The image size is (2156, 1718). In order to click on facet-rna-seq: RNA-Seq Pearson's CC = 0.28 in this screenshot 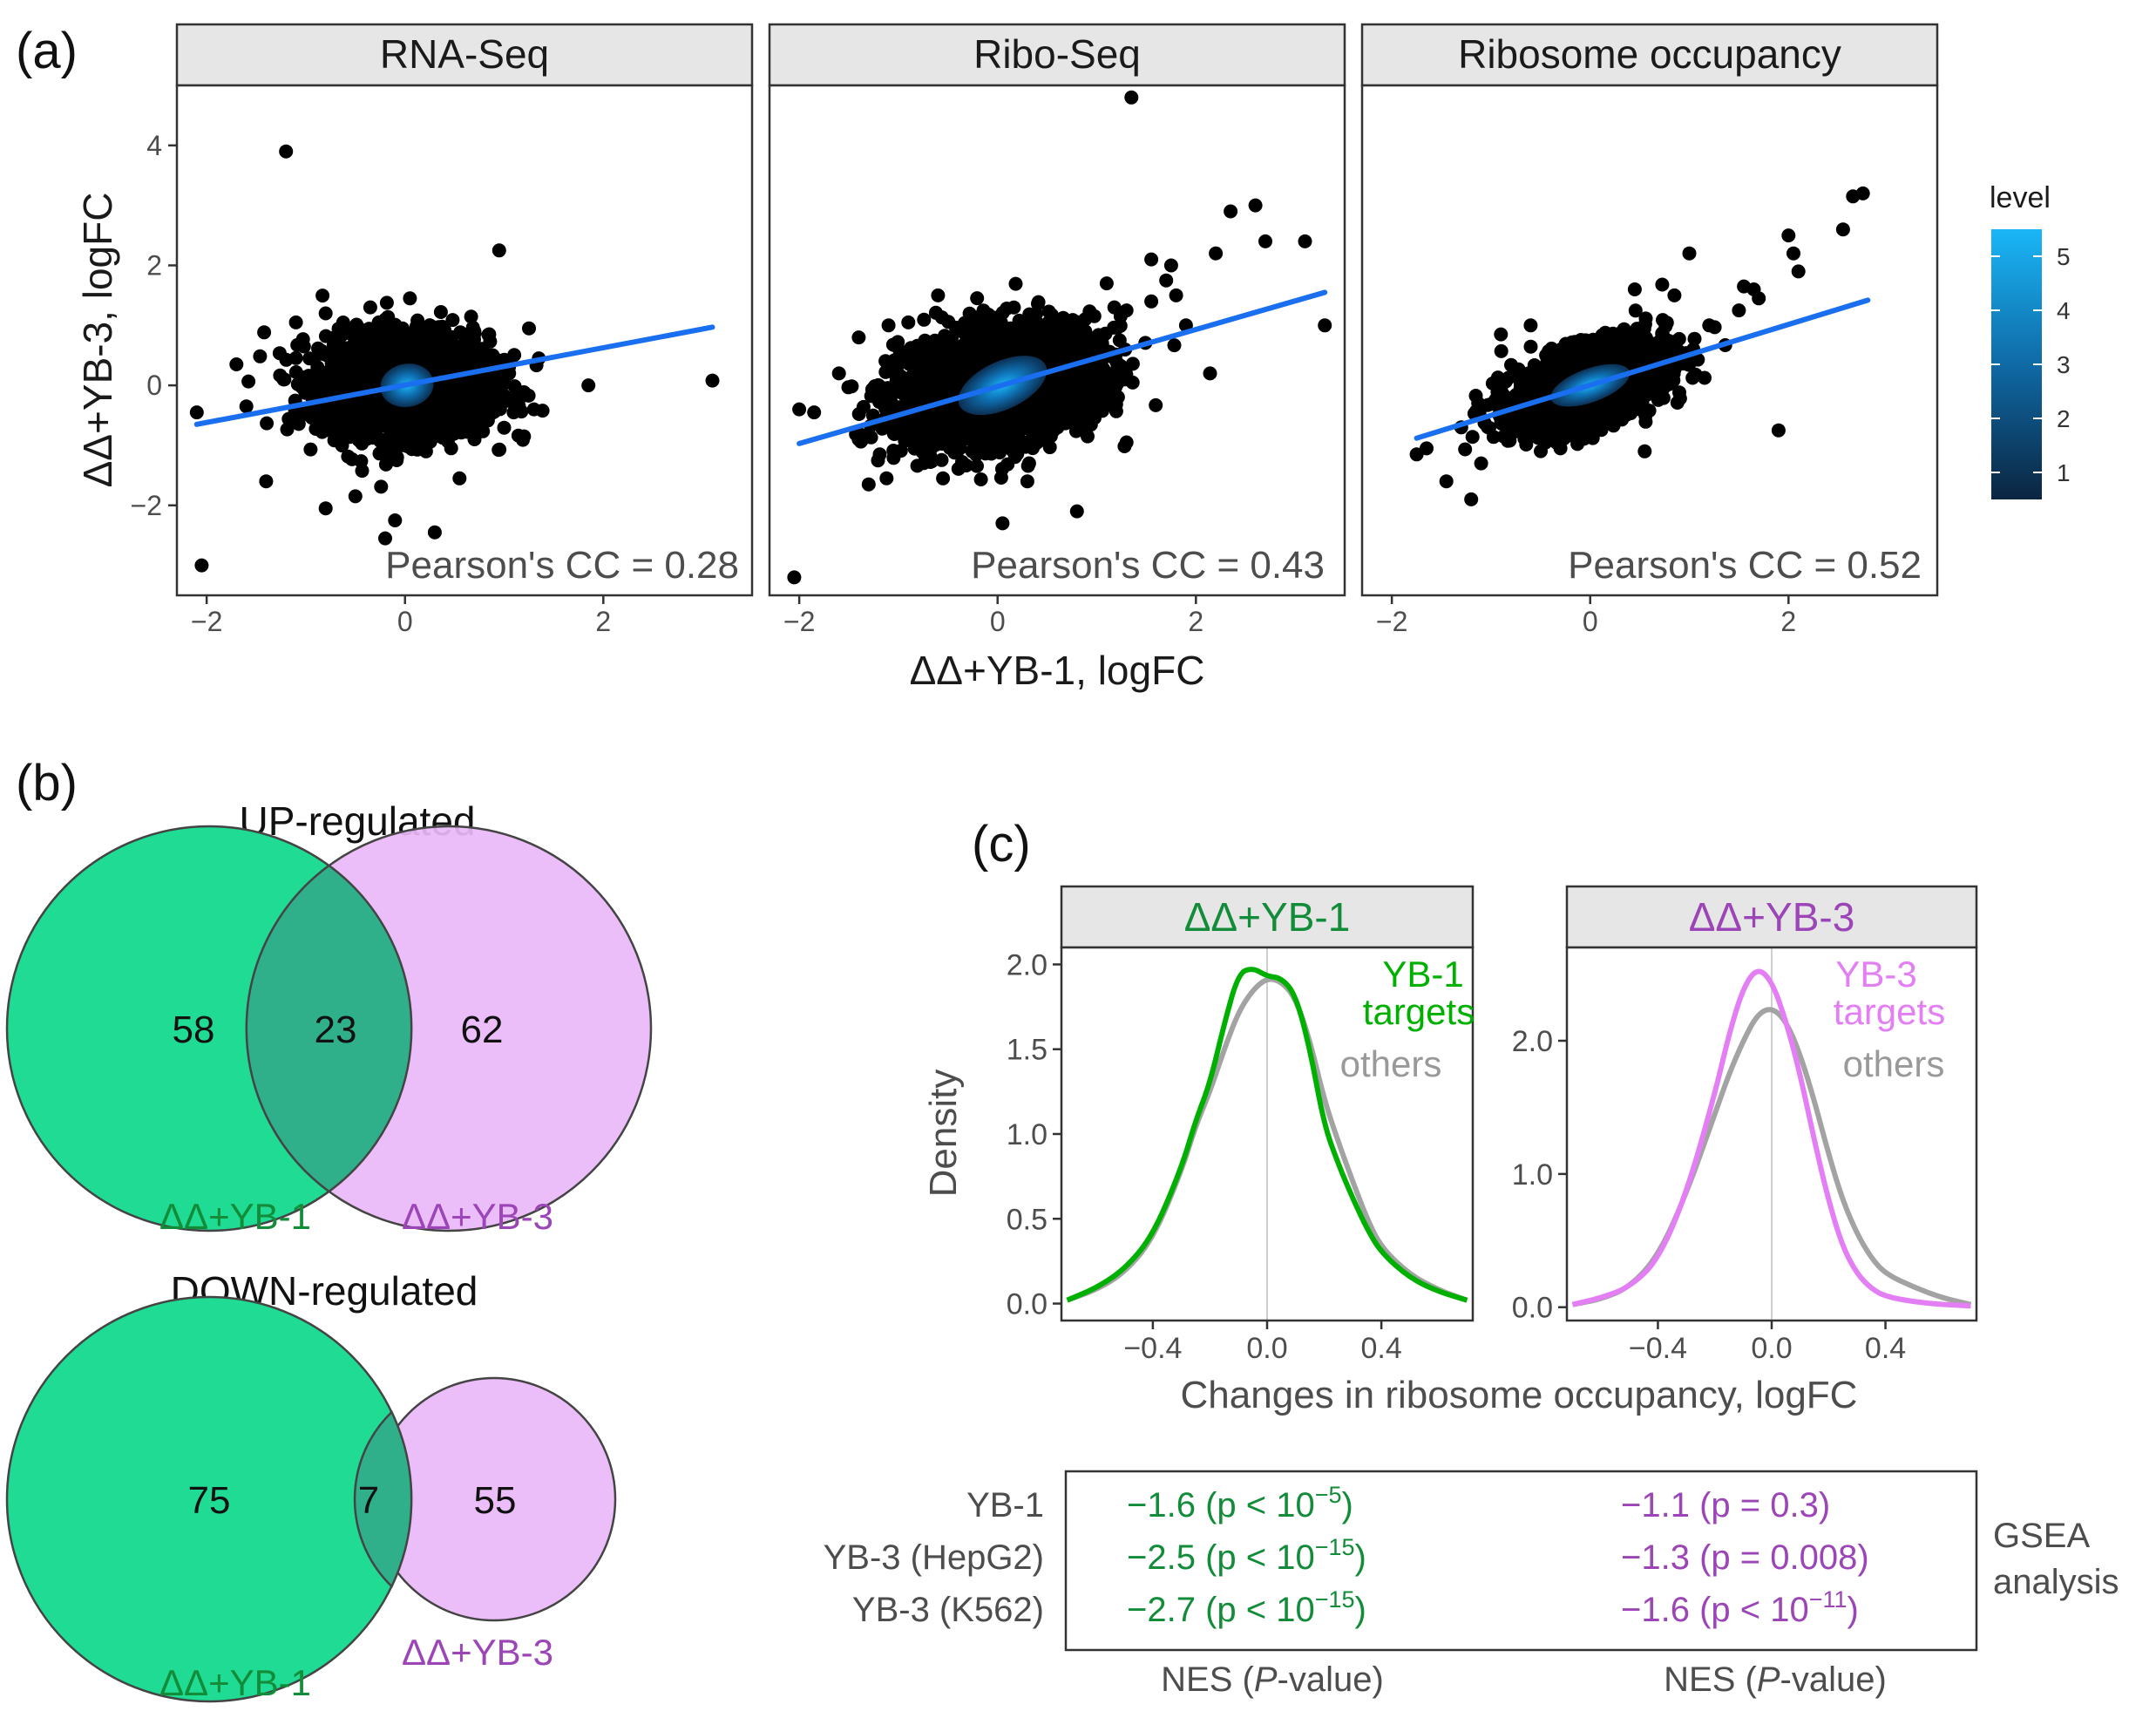, I will do `click(464, 310)`.